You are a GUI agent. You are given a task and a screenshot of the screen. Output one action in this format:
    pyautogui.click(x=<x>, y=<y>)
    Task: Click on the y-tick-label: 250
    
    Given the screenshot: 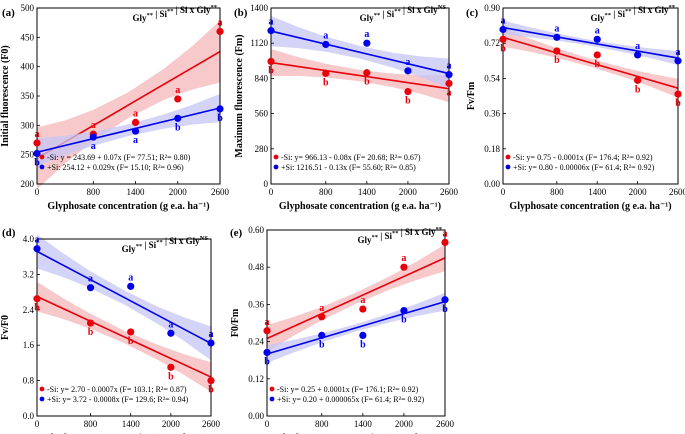 What is the action you would take?
    pyautogui.click(x=28, y=155)
    